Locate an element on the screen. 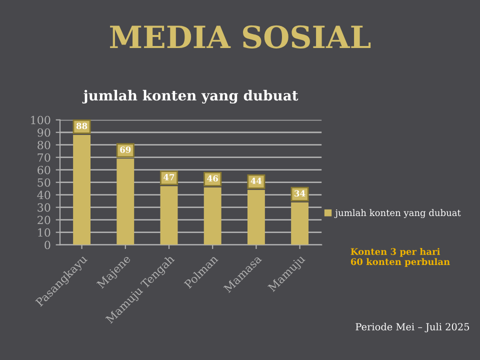  data-label: 88 is located at coordinates (82, 126).